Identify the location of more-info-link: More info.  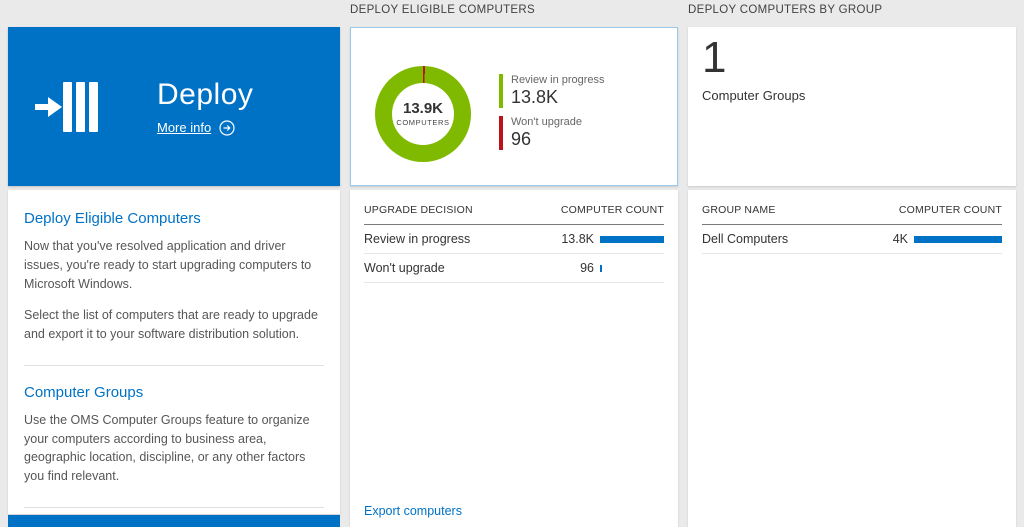
(184, 127).